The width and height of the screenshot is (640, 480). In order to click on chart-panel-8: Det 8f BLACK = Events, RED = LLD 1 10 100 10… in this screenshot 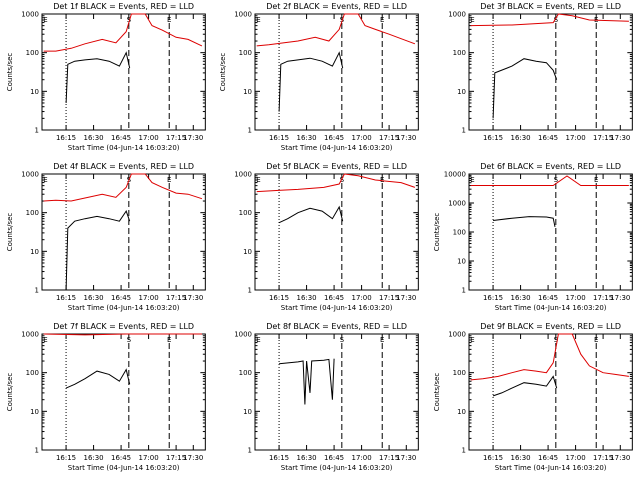, I will do `click(327, 397)`.